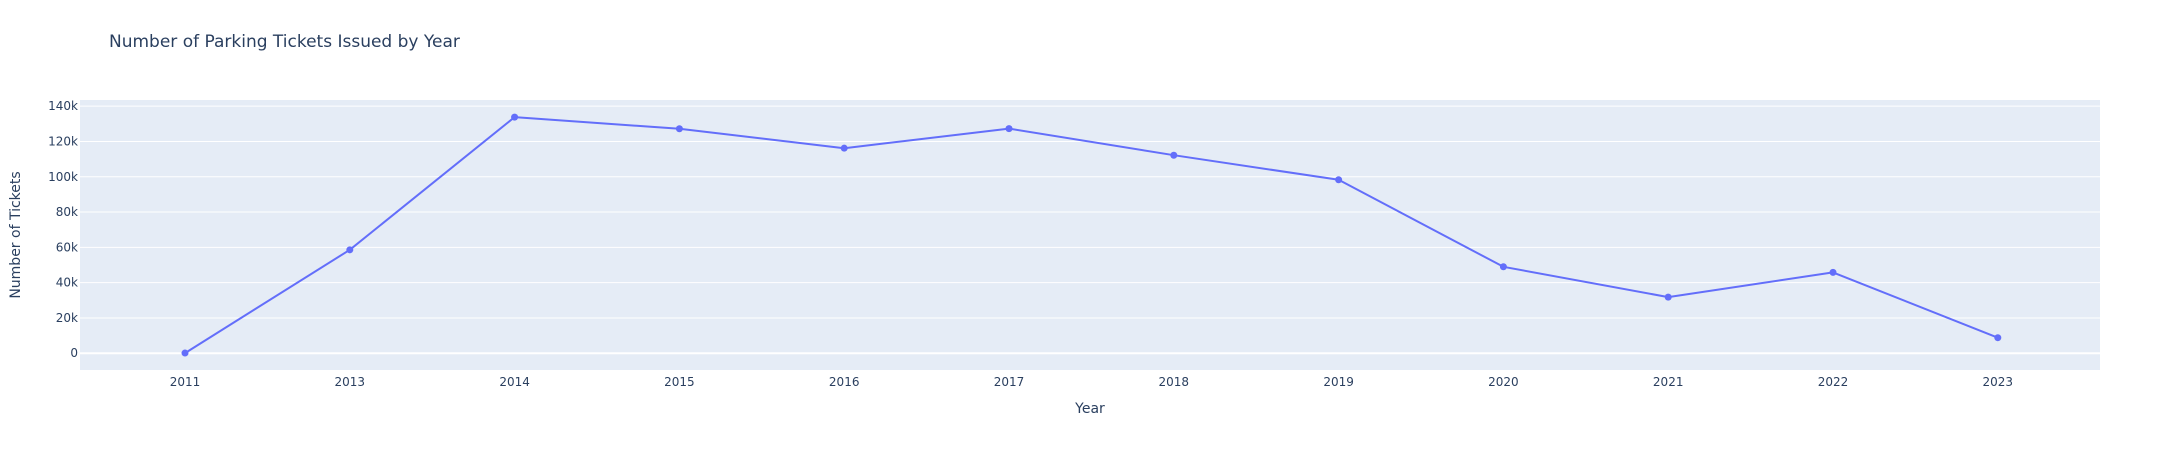 Image resolution: width=2180 pixels, height=450 pixels. Describe the element at coordinates (67, 212) in the screenshot. I see `y-tick-label: 80k` at that location.